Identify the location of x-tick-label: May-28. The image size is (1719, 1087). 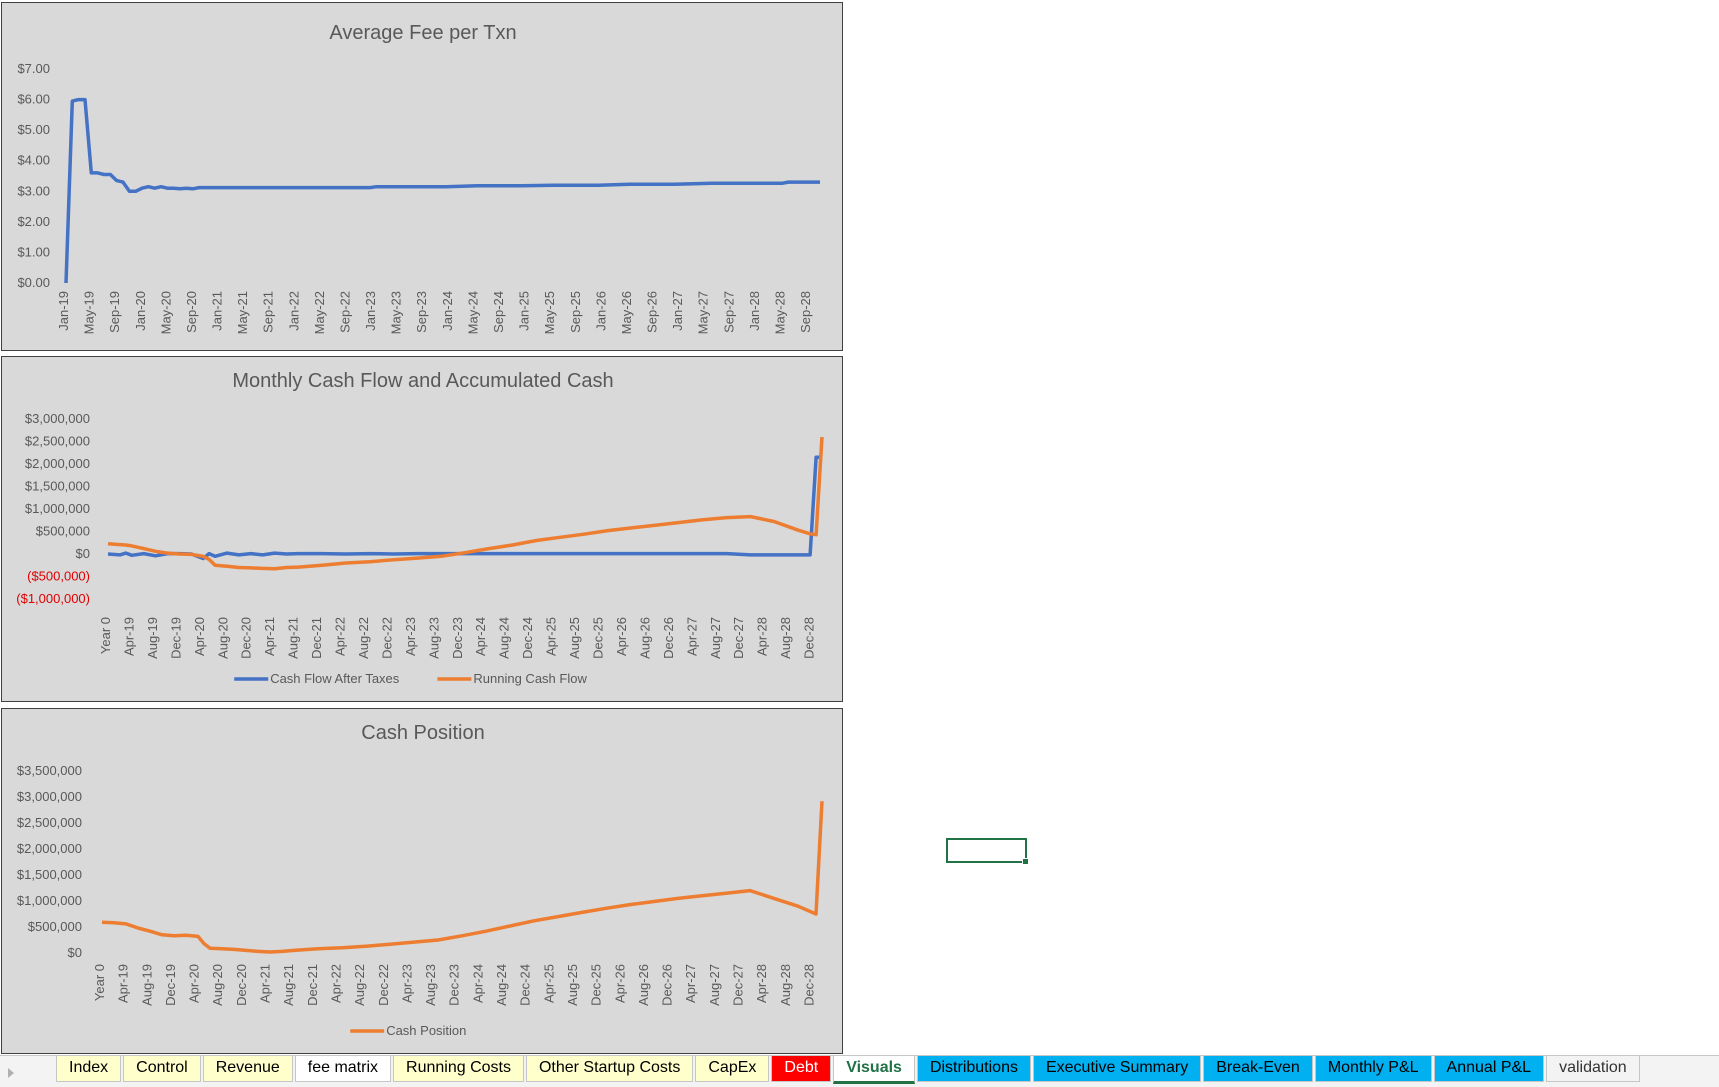
(779, 312).